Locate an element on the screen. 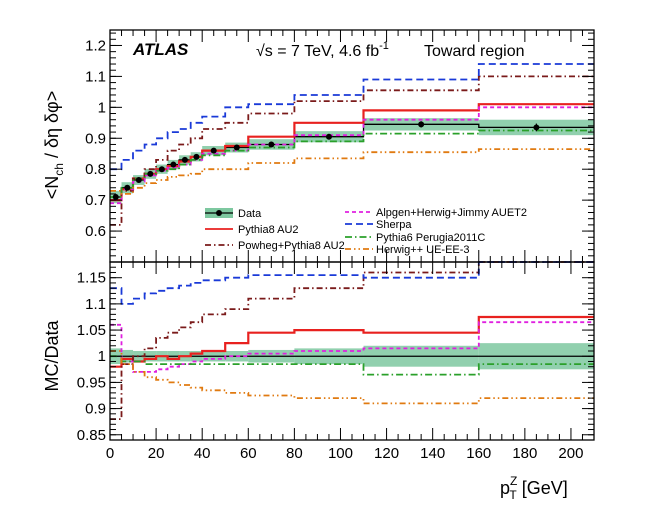  x-tick-label: 60 is located at coordinates (248, 453).